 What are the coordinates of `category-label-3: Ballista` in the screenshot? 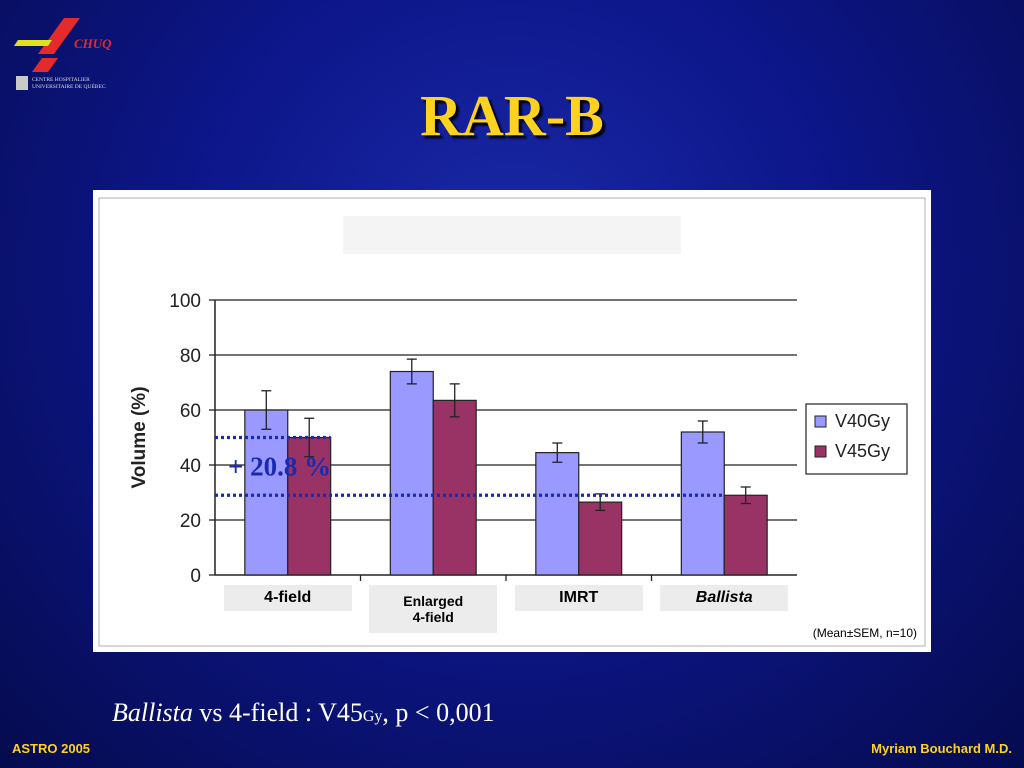 It's located at (724, 598).